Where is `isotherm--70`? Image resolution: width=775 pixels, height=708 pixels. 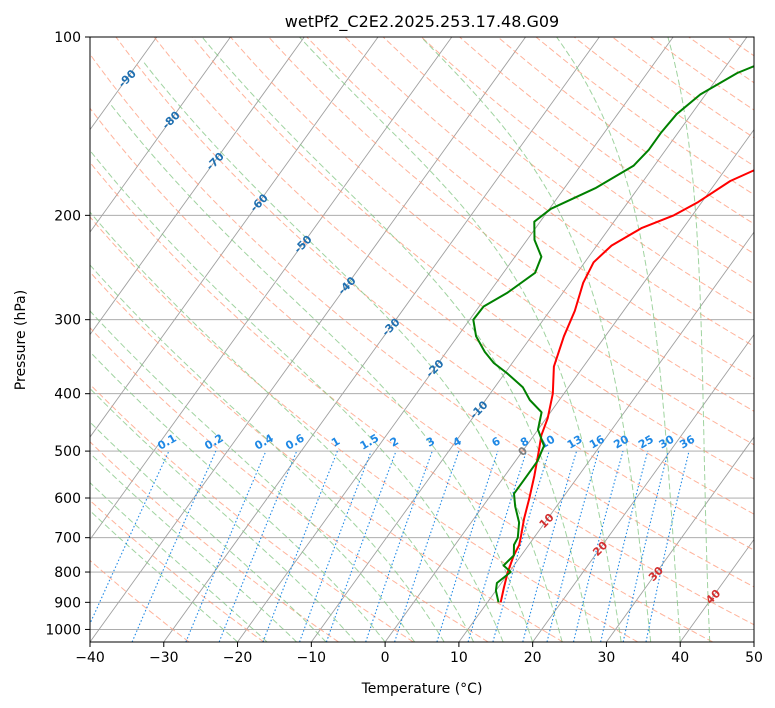 isotherm--70 is located at coordinates (197, 186).